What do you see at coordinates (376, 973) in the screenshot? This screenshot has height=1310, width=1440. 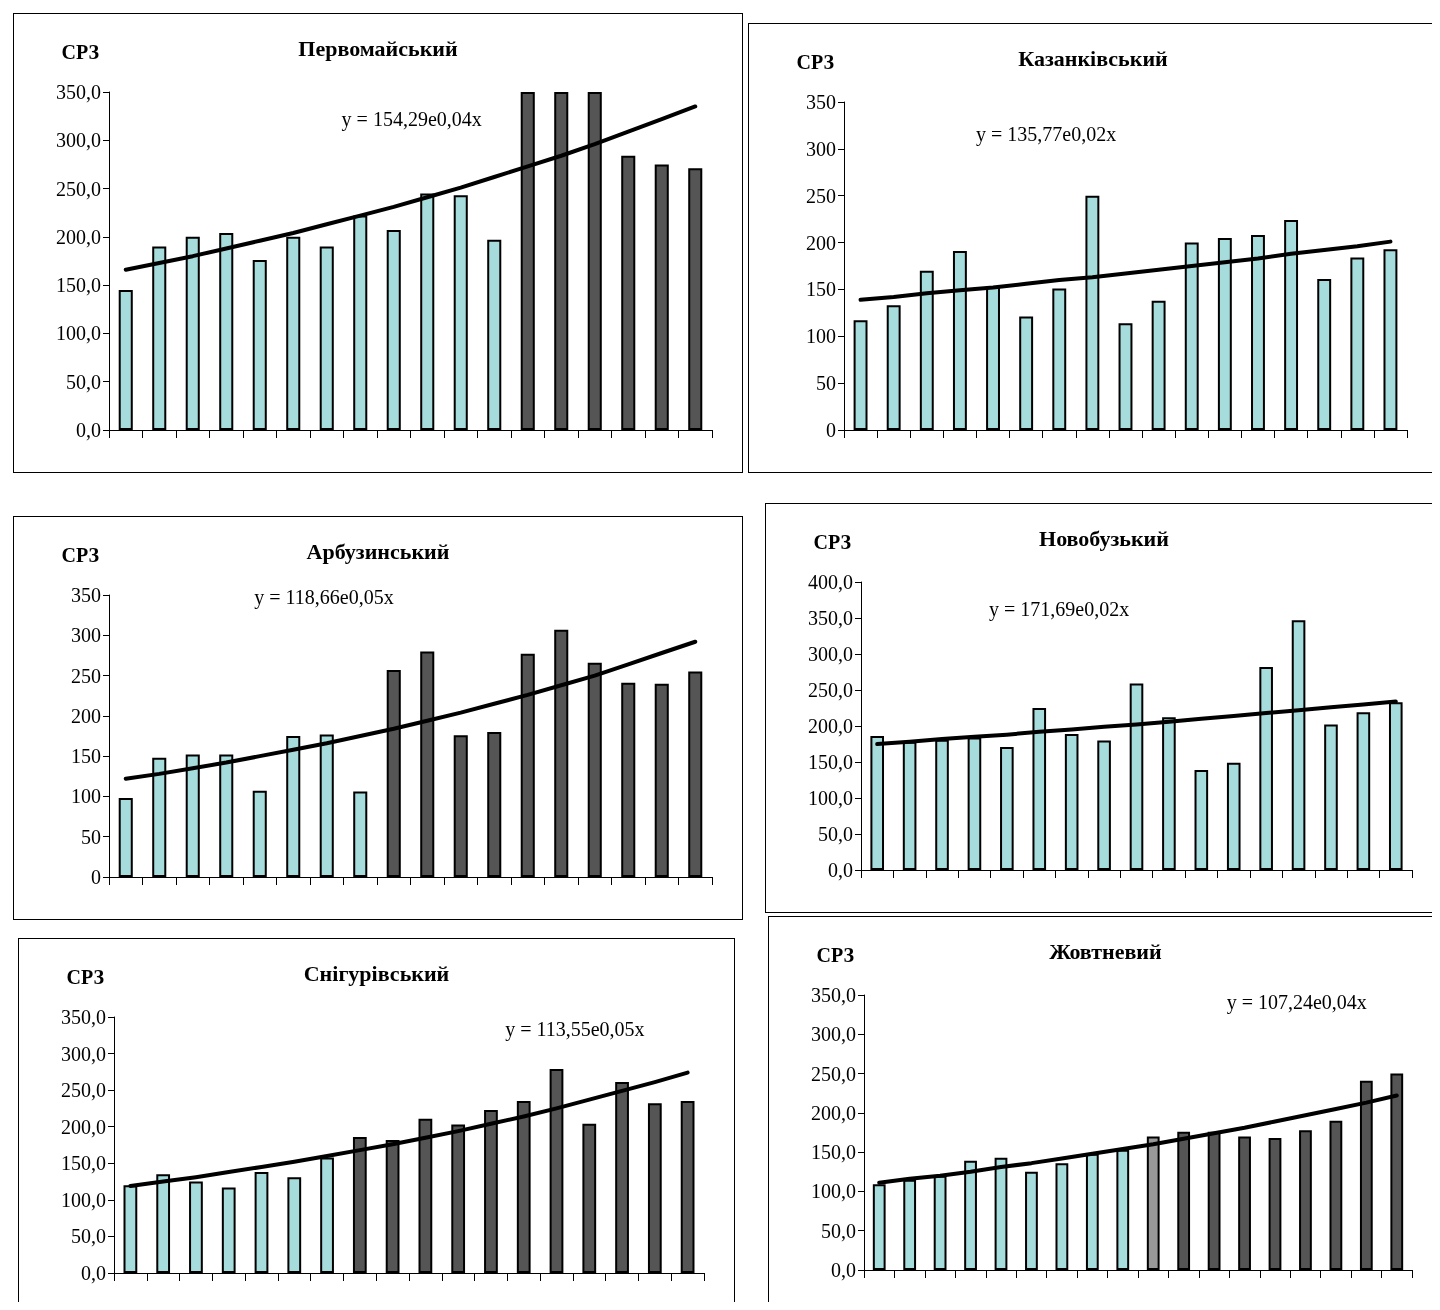 I see `chart-title: Снігурівський` at bounding box center [376, 973].